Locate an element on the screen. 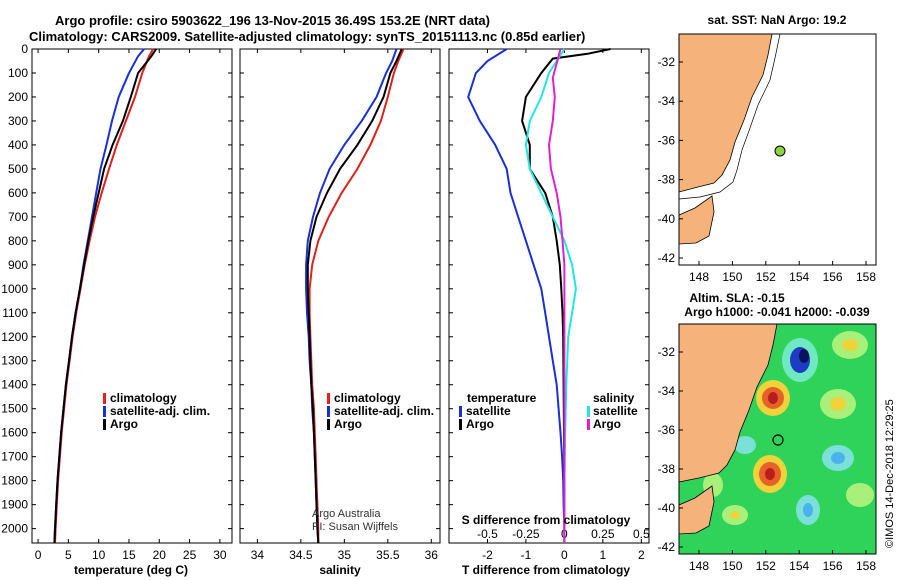 The width and height of the screenshot is (900, 580). temperature-legend: climatology satellite-adj. clim. Argo is located at coordinates (156, 411).